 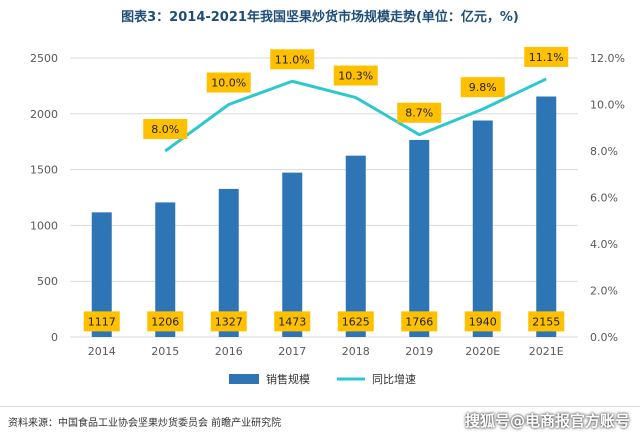 I want to click on line-value-label: 8.7%, so click(x=419, y=113).